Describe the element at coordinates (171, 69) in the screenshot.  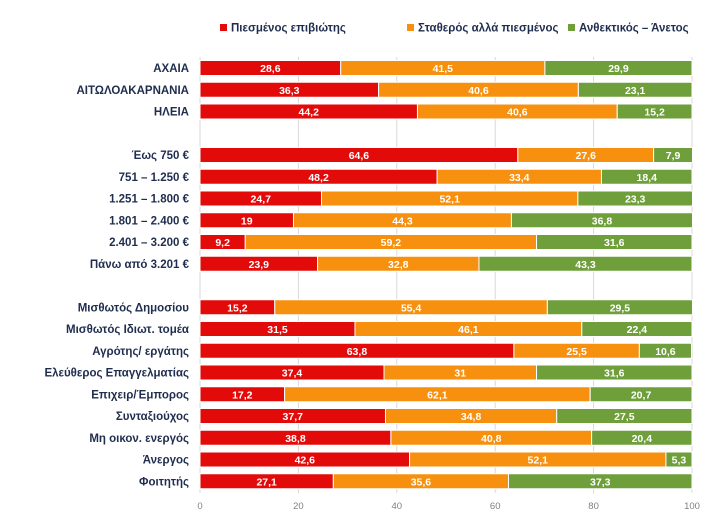
I see `category-label: ΑΧΑΙΑ` at that location.